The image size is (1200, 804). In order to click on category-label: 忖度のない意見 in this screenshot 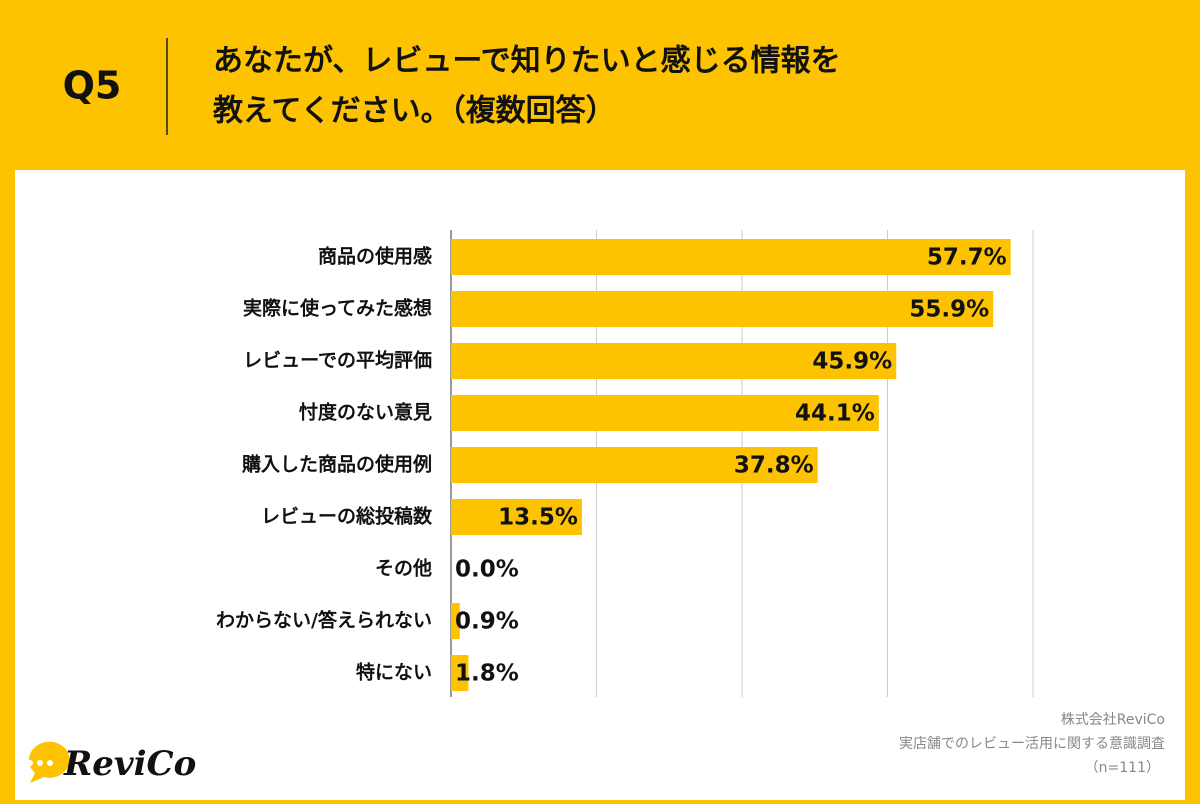, I will do `click(365, 412)`.